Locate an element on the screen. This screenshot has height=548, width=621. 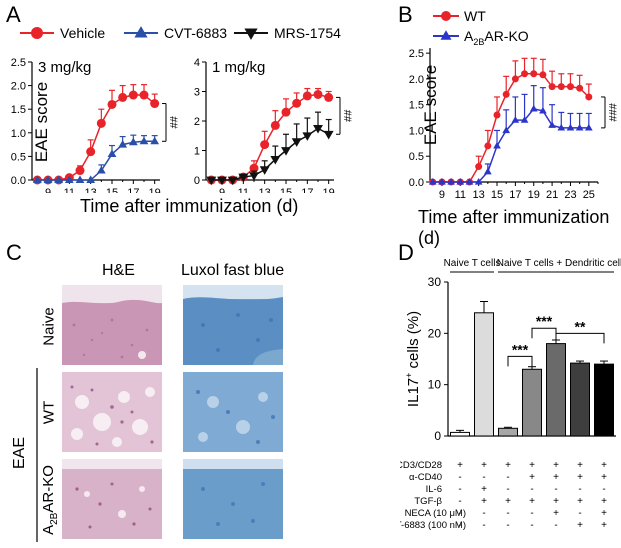
series-line-cvt is located at coordinates (96, 160).